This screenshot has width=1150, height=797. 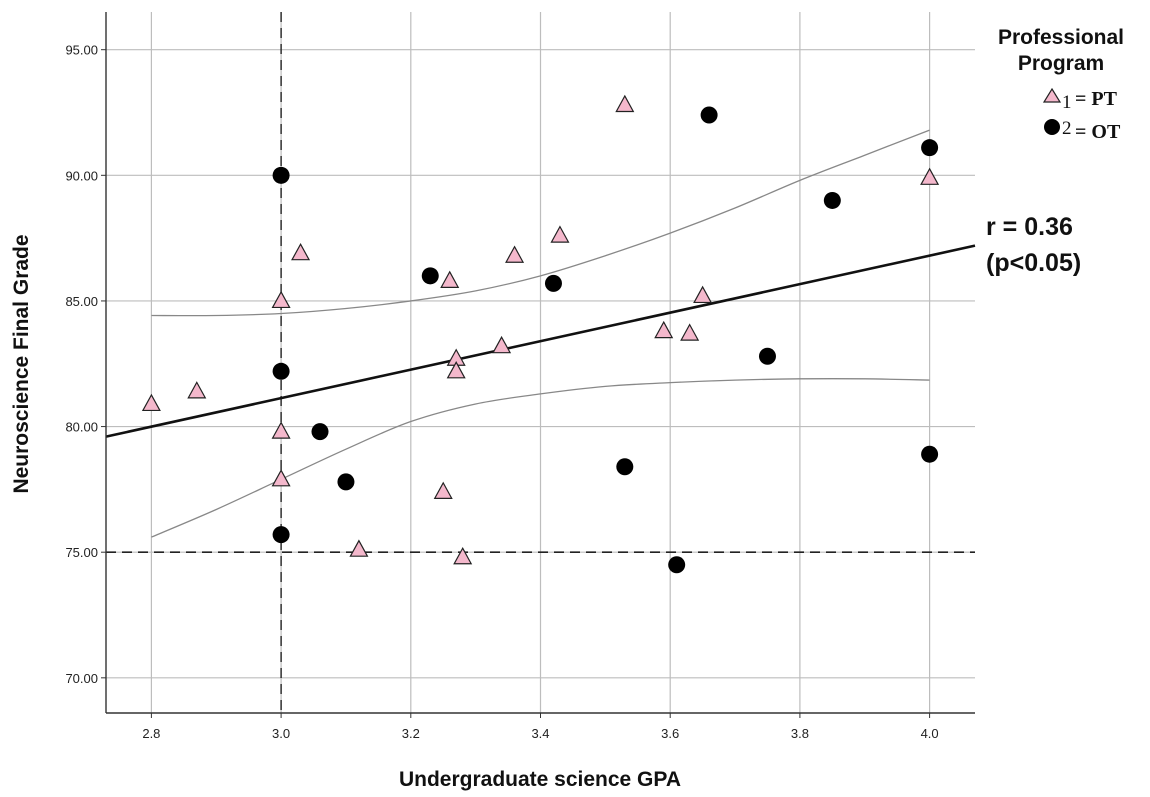 I want to click on x-tick-label: 4.0, so click(x=930, y=733).